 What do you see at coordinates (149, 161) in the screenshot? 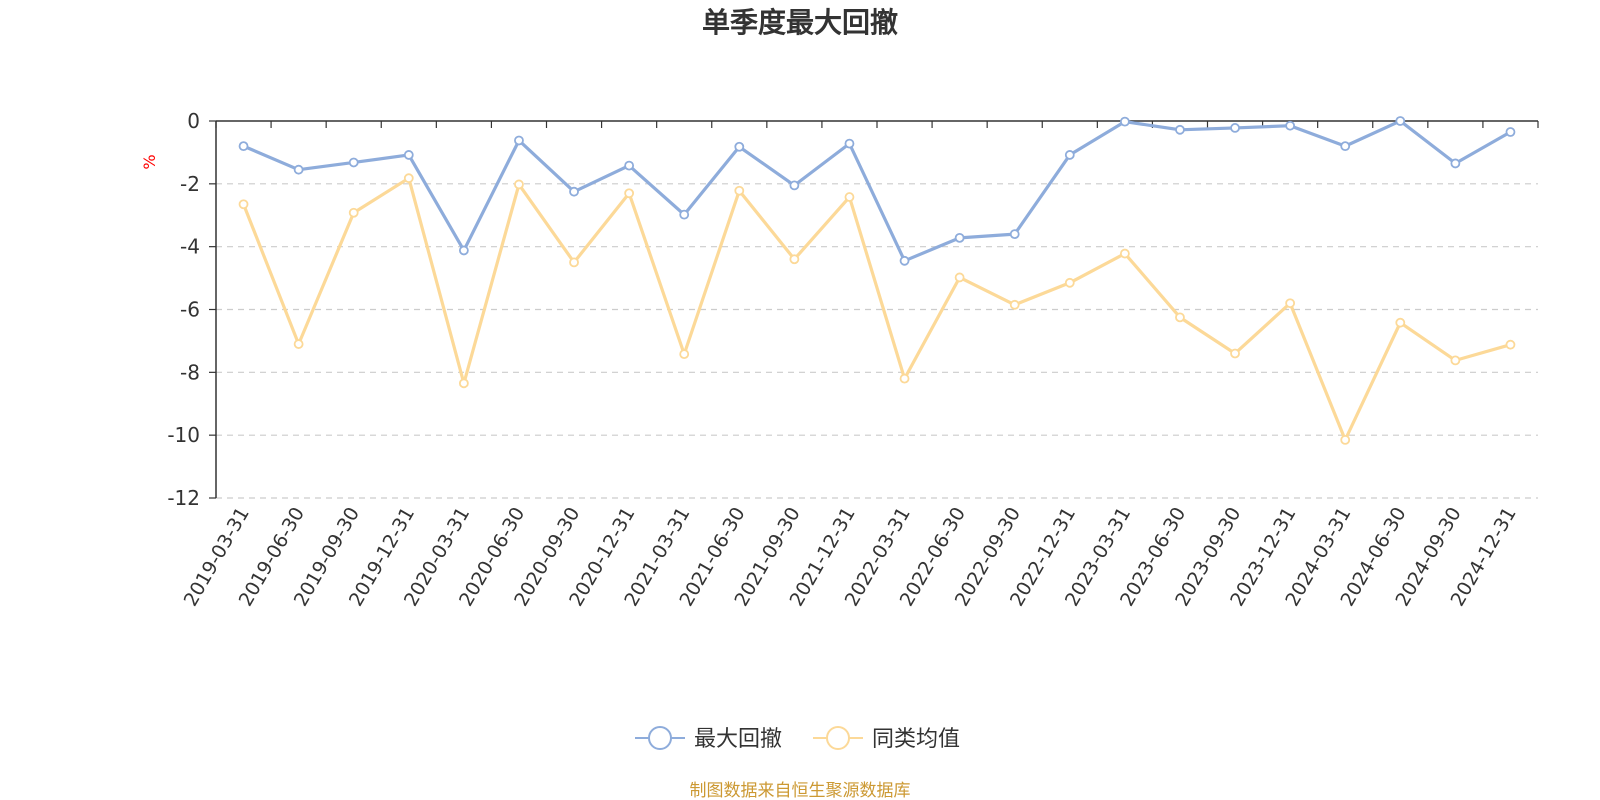
I see `y-axis-label: %` at bounding box center [149, 161].